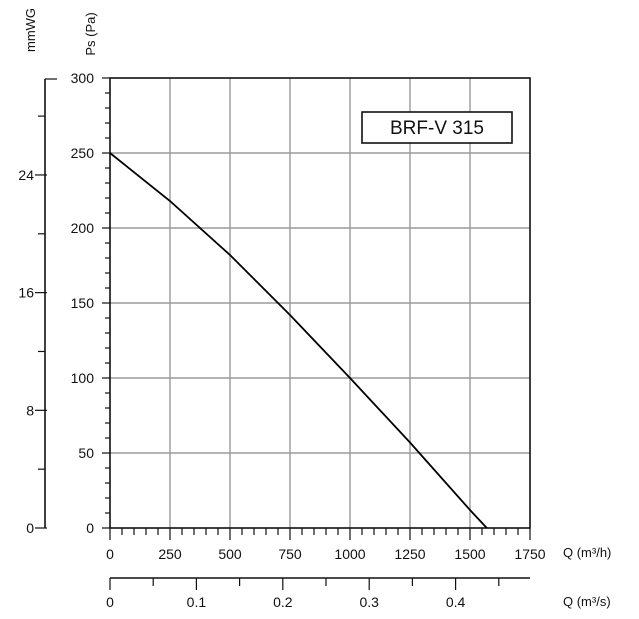  What do you see at coordinates (290, 554) in the screenshot?
I see `x-tick-label: 750` at bounding box center [290, 554].